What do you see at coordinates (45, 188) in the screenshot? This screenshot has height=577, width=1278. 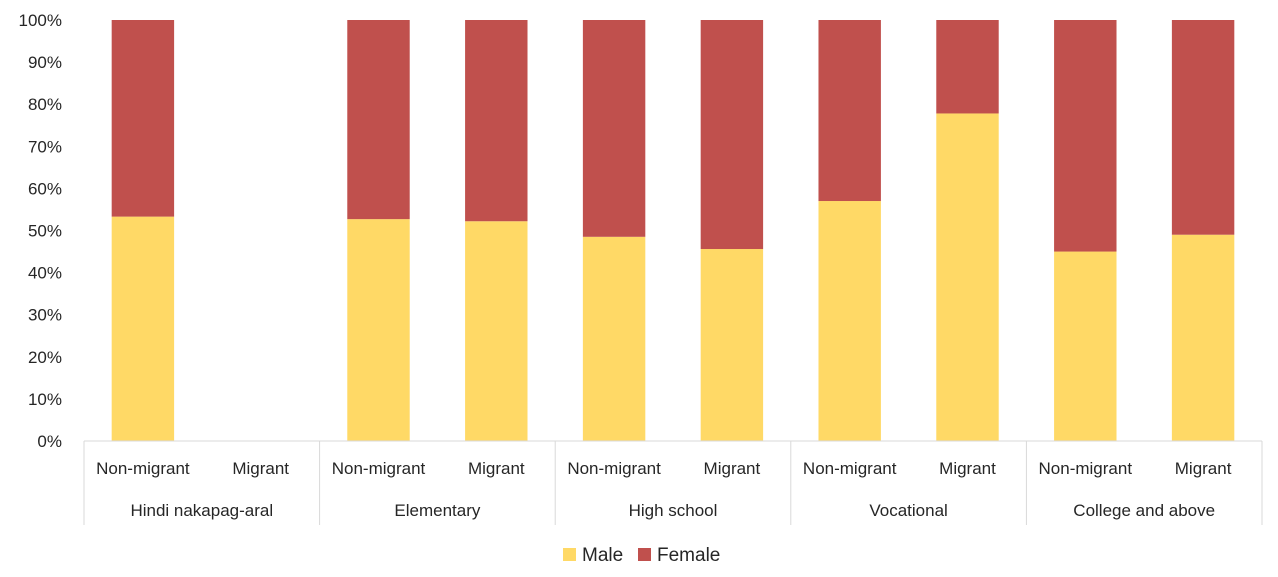 I see `y-tick-label: 60%` at bounding box center [45, 188].